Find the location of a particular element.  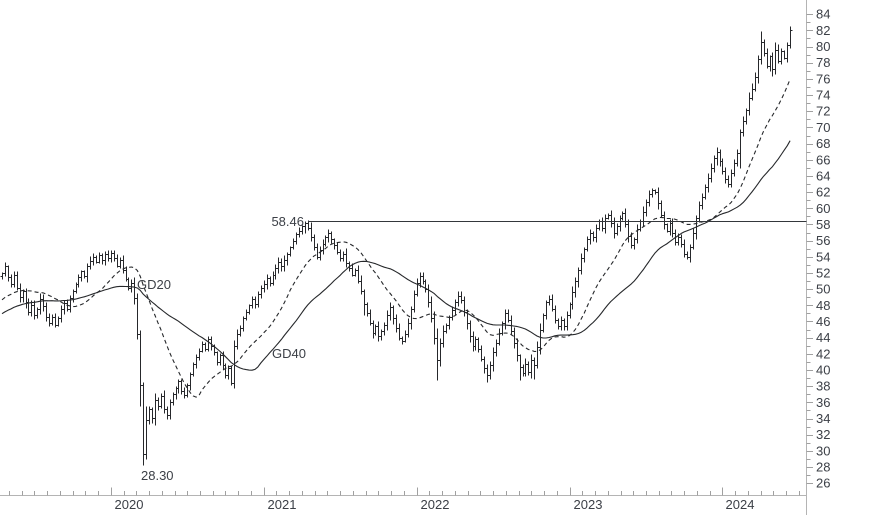

y-tick-label: 62 is located at coordinates (823, 192).